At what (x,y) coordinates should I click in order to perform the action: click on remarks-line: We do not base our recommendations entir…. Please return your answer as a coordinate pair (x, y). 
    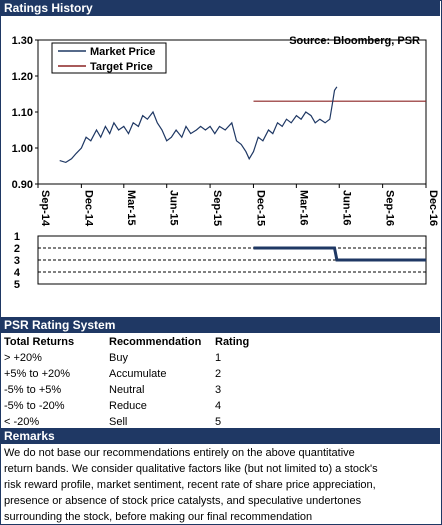
    Looking at the image, I should click on (179, 453).